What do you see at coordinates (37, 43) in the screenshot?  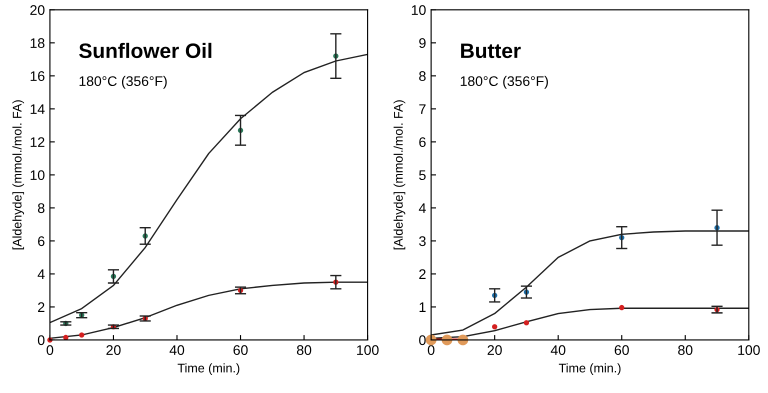 I see `y-tick-label: 18` at bounding box center [37, 43].